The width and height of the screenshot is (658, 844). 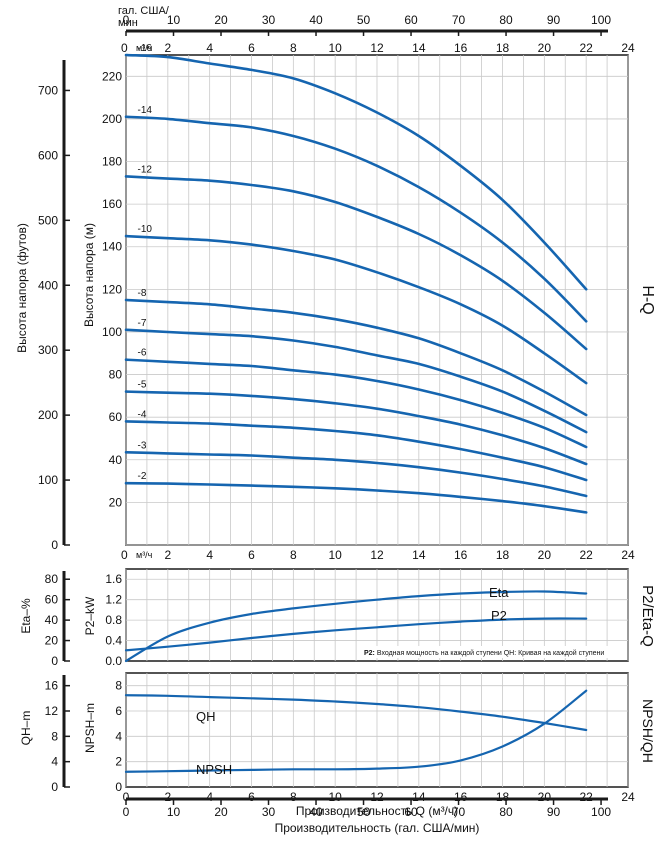 I want to click on top-m3h-tick-label: 10, so click(x=335, y=48).